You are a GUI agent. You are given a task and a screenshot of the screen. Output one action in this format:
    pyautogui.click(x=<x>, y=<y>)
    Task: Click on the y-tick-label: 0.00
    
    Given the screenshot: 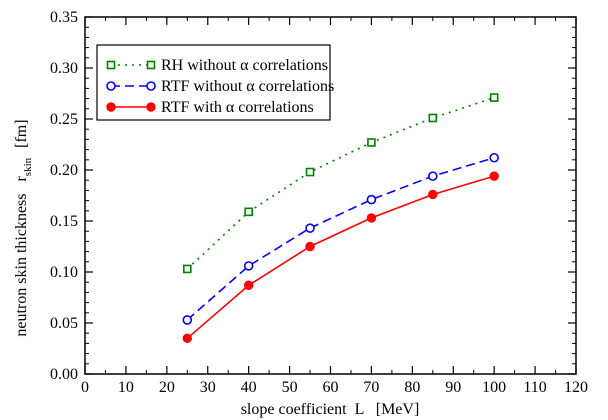 What is the action you would take?
    pyautogui.click(x=64, y=374)
    